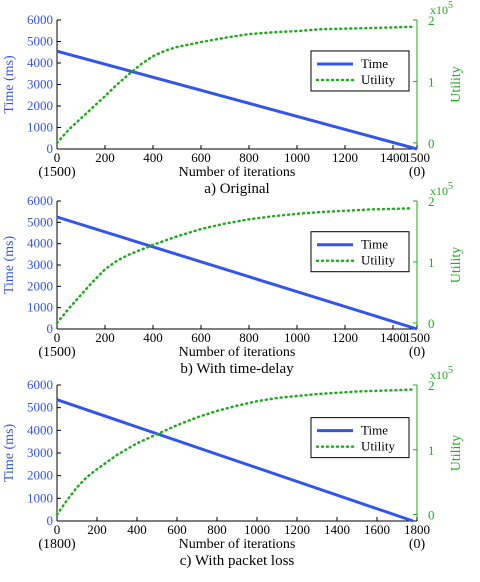 This screenshot has width=480, height=582. I want to click on chart-caption: a) Original, so click(236, 189).